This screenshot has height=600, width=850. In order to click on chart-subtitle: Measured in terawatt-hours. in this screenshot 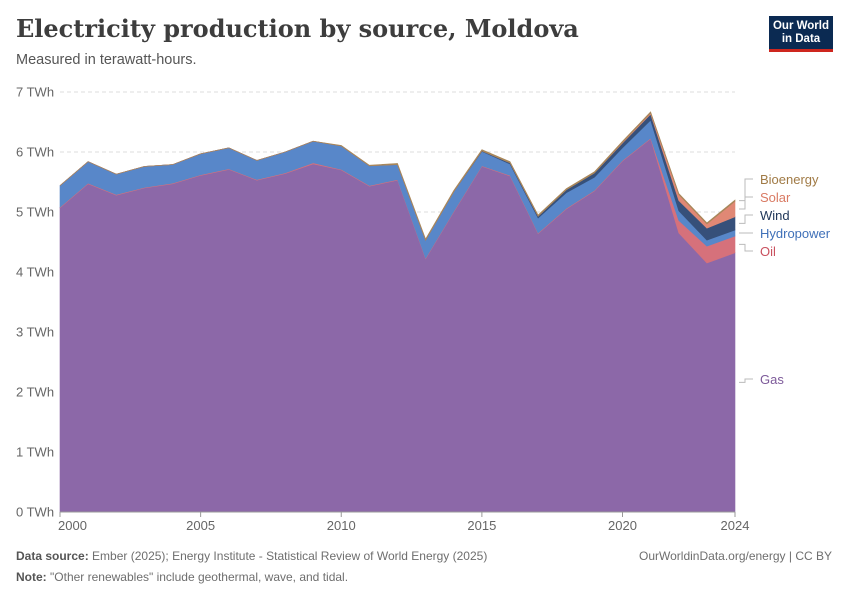, I will do `click(106, 60)`.